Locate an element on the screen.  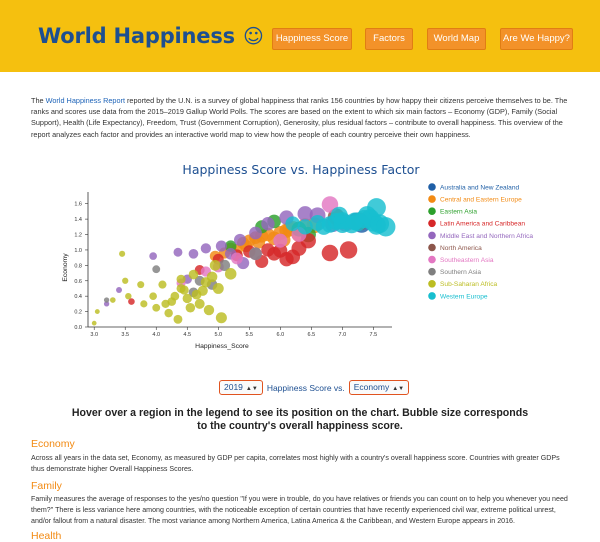
factor-select: Economy ▲▼ is located at coordinates (379, 387).